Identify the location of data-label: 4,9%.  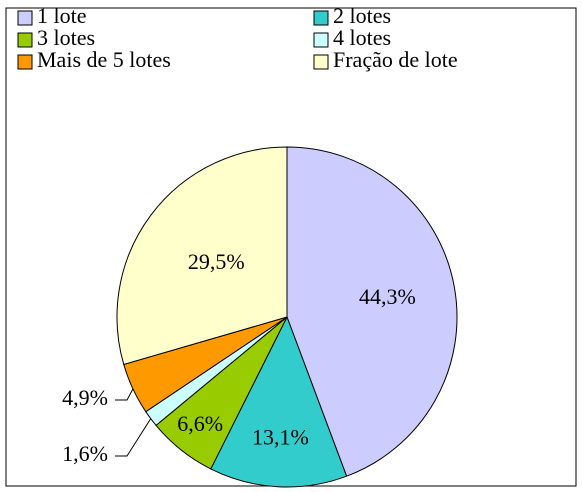
(85, 397).